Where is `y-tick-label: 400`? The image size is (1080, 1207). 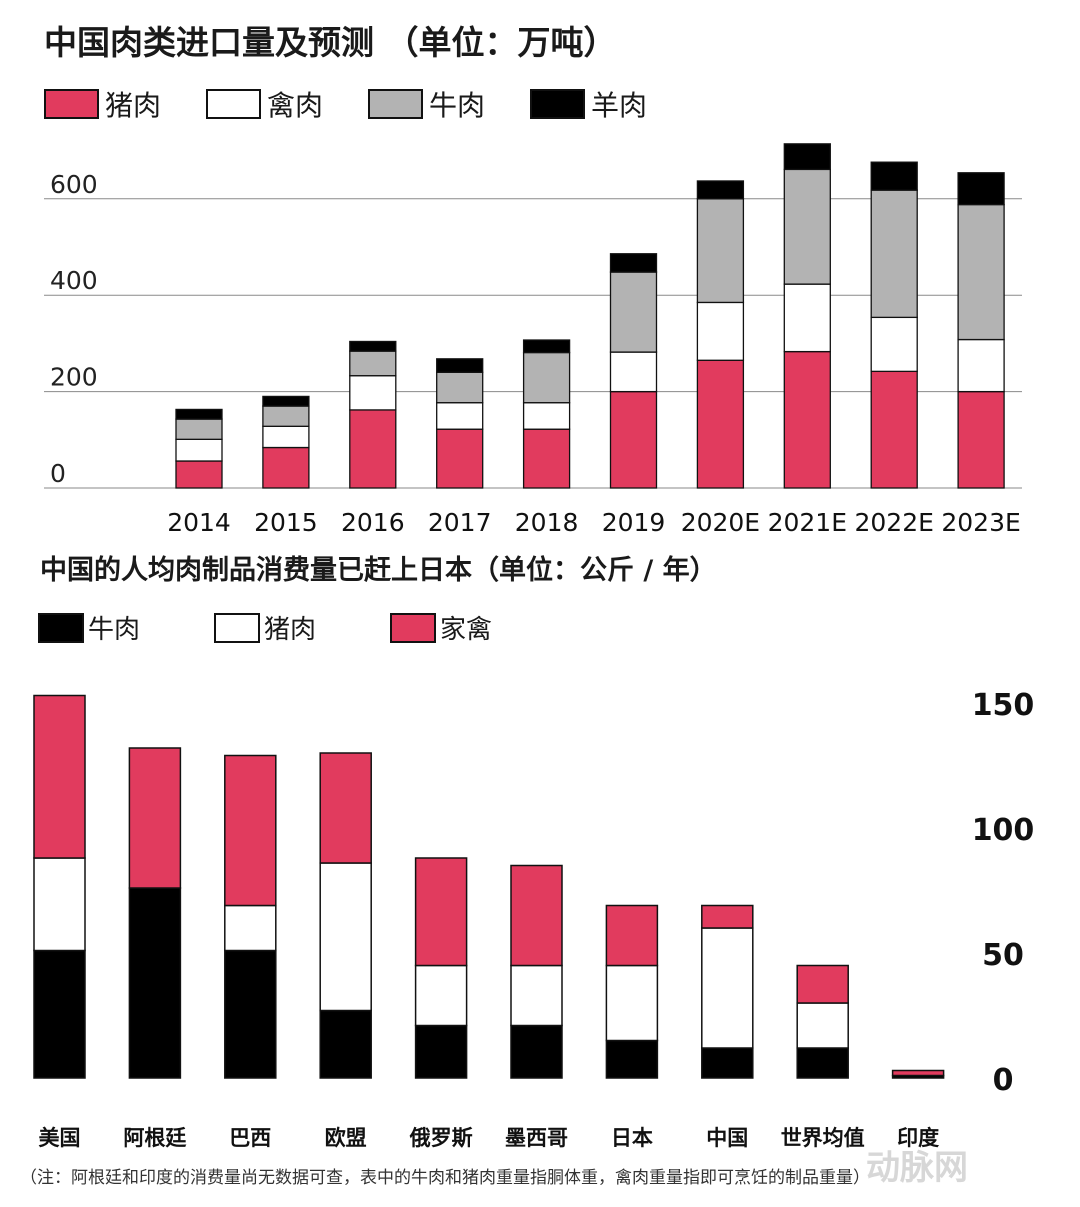
y-tick-label: 400 is located at coordinates (74, 280).